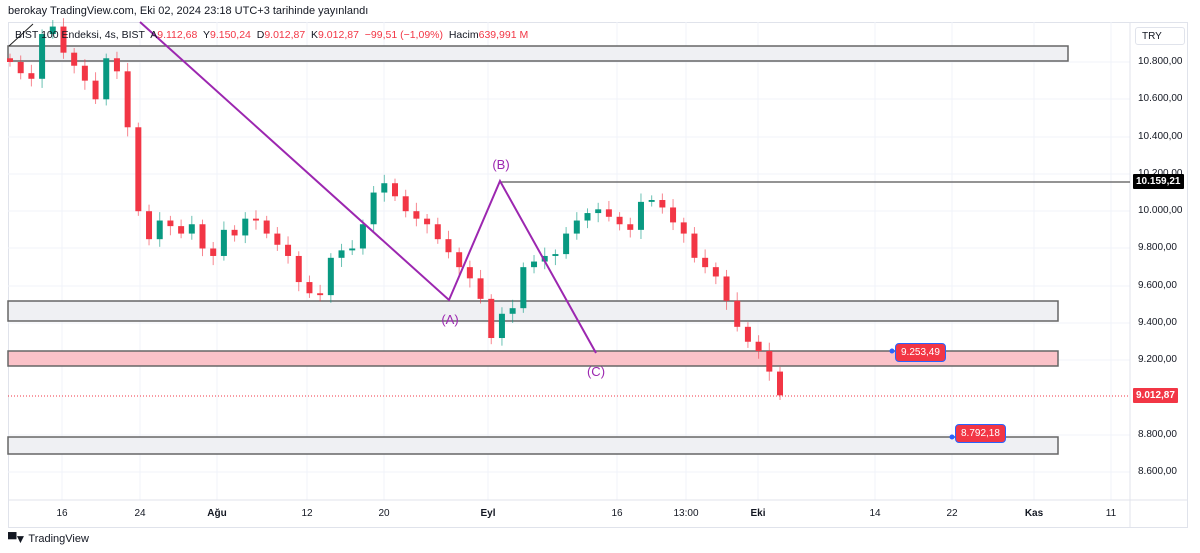 This screenshot has height=553, width=1200. What do you see at coordinates (1158, 181) in the screenshot?
I see `resistance-price-tag: 10.159,21` at bounding box center [1158, 181].